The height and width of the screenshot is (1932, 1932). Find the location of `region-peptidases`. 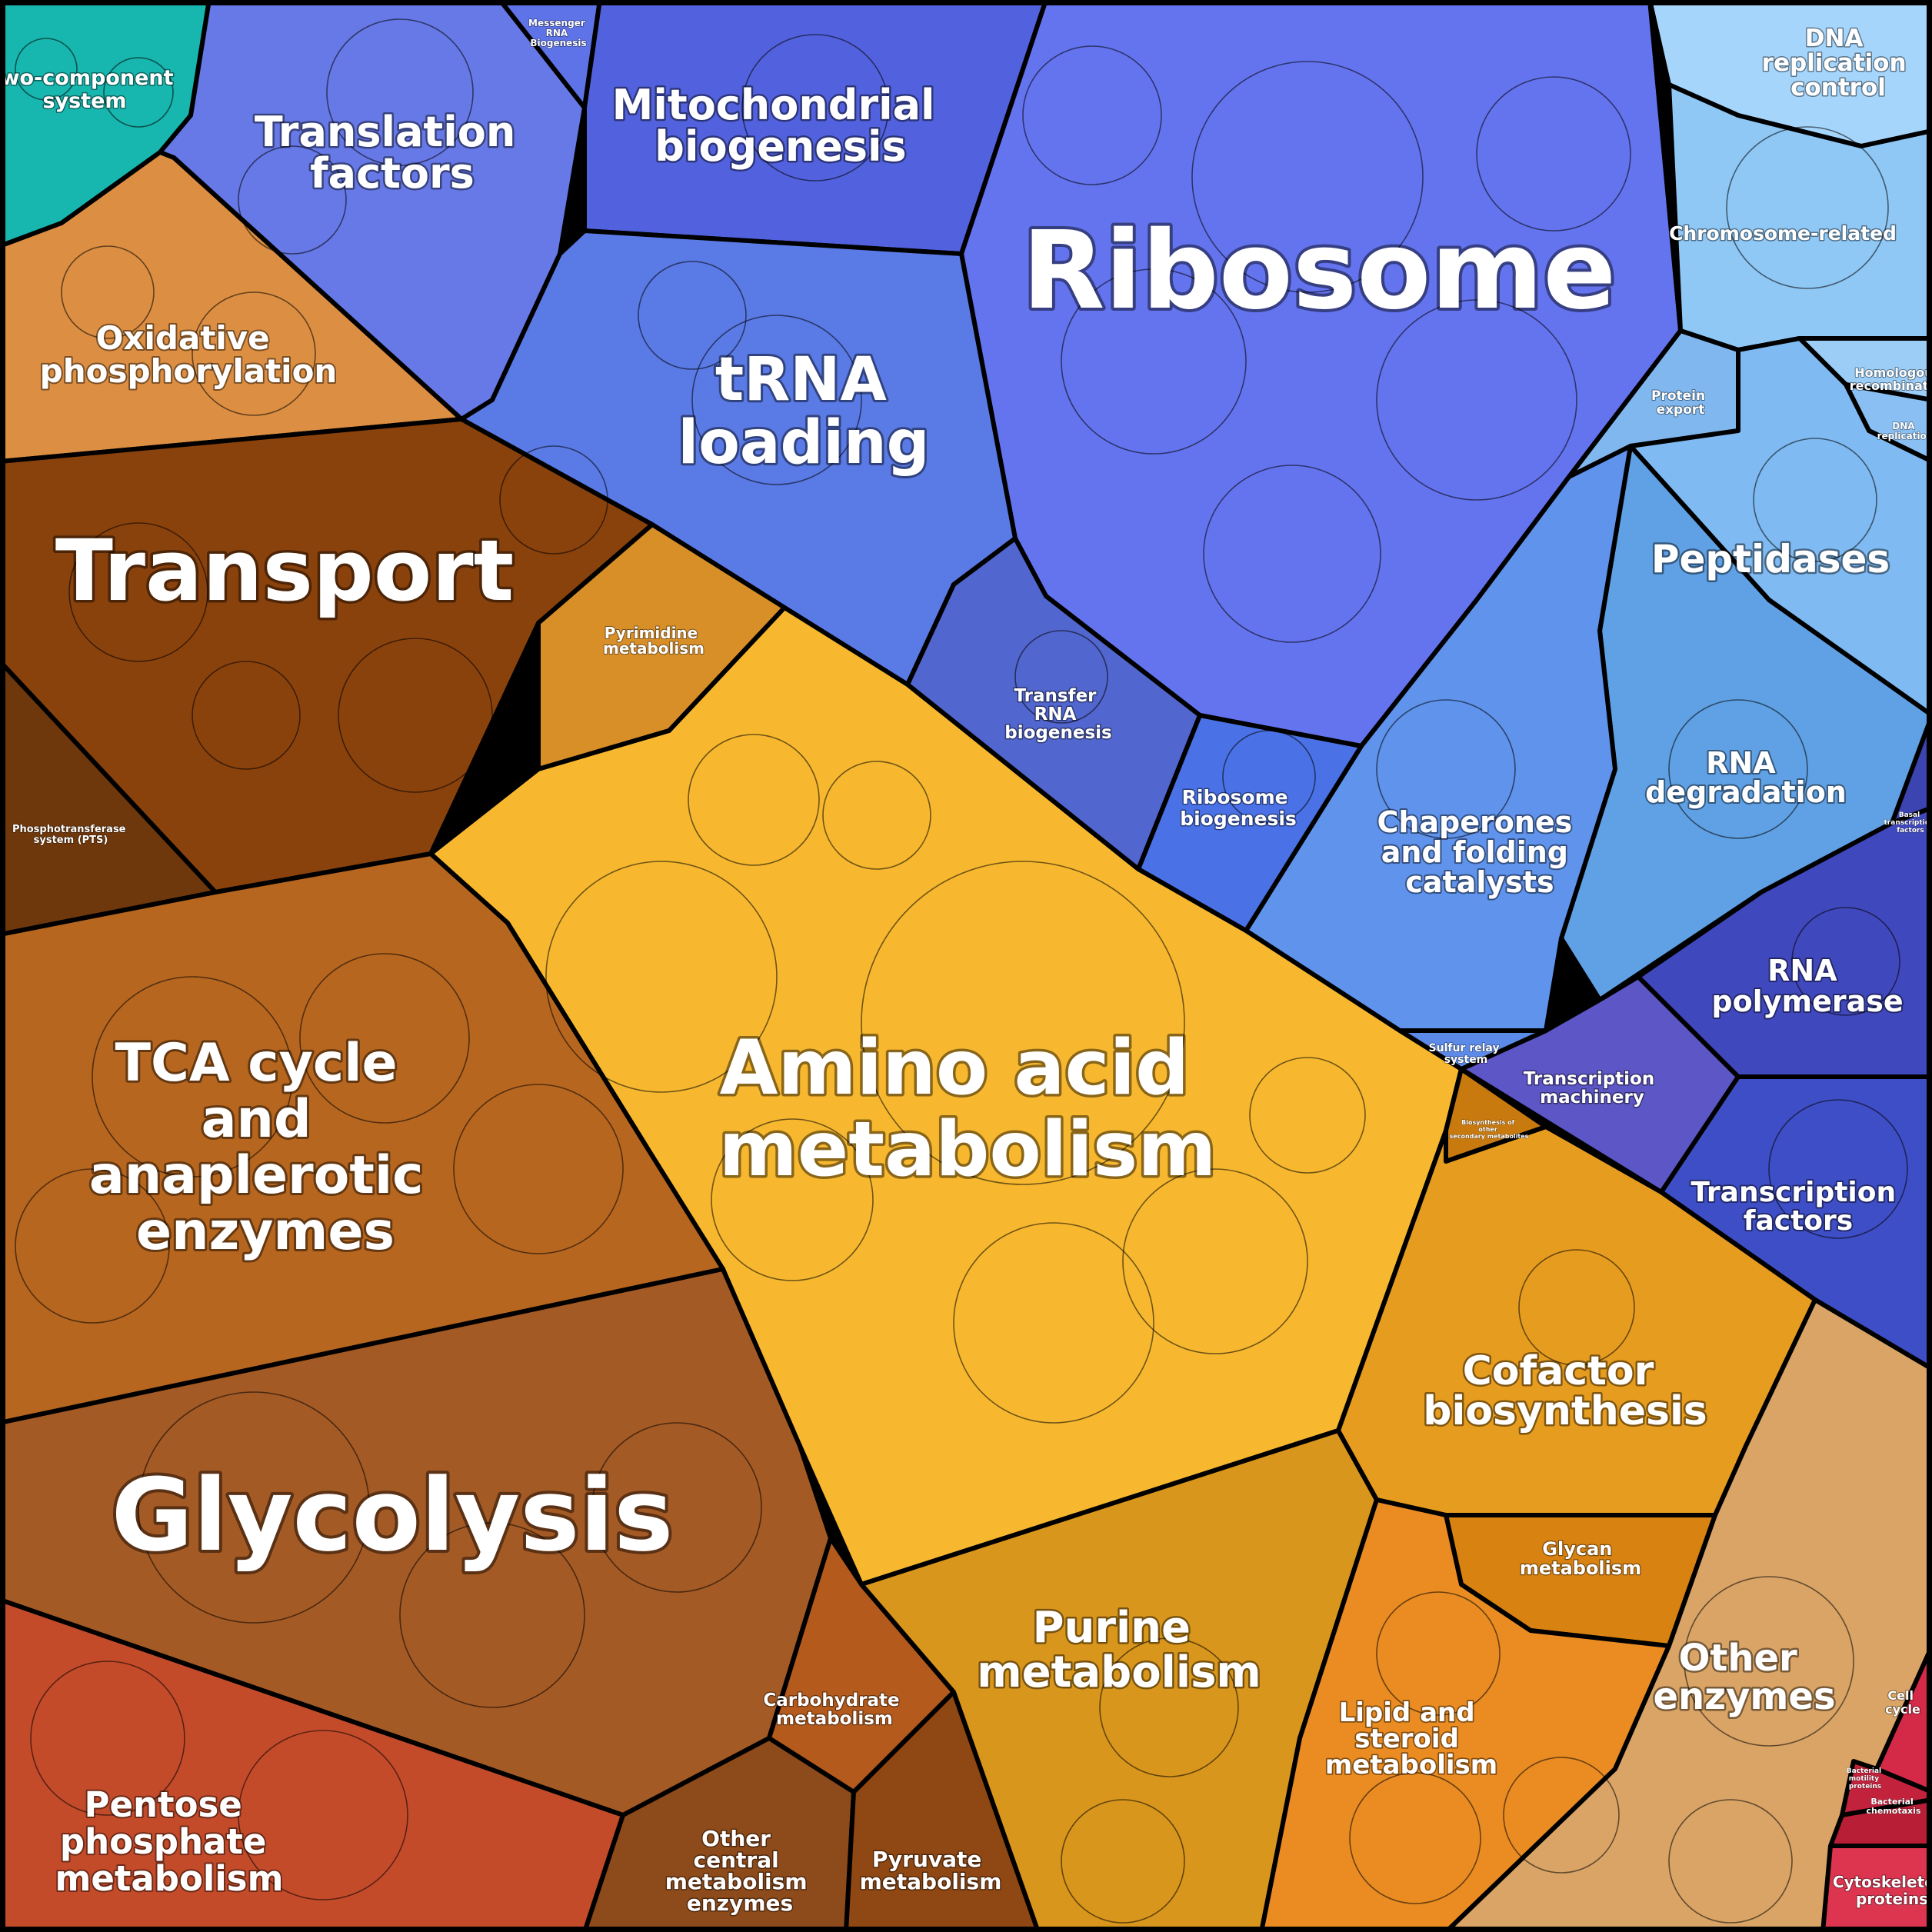

region-peptidases is located at coordinates (1780, 527).